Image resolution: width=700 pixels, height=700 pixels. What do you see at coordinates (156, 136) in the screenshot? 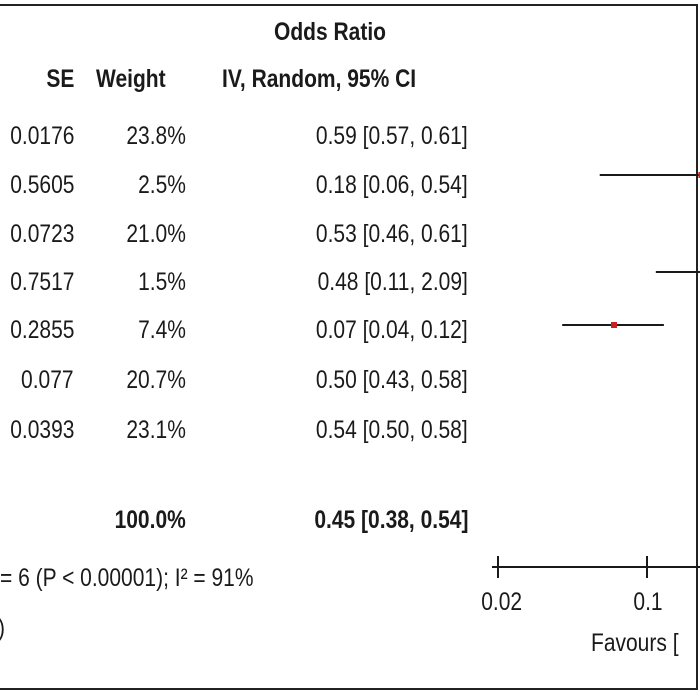
I see `weight-value: 23.8%` at bounding box center [156, 136].